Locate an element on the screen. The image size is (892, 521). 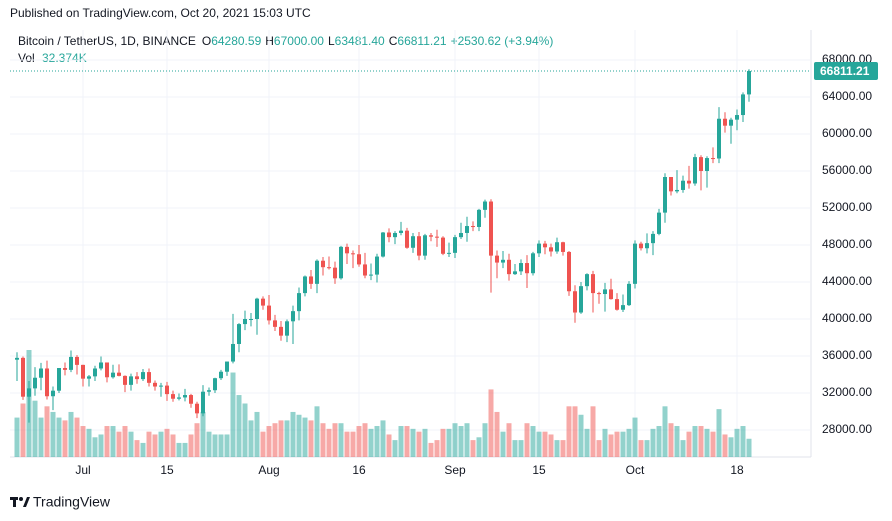
ohlc-key: H is located at coordinates (269, 41).